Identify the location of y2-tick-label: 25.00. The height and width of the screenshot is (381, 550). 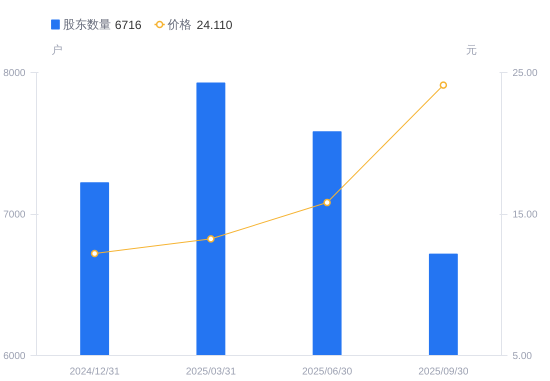
(525, 73).